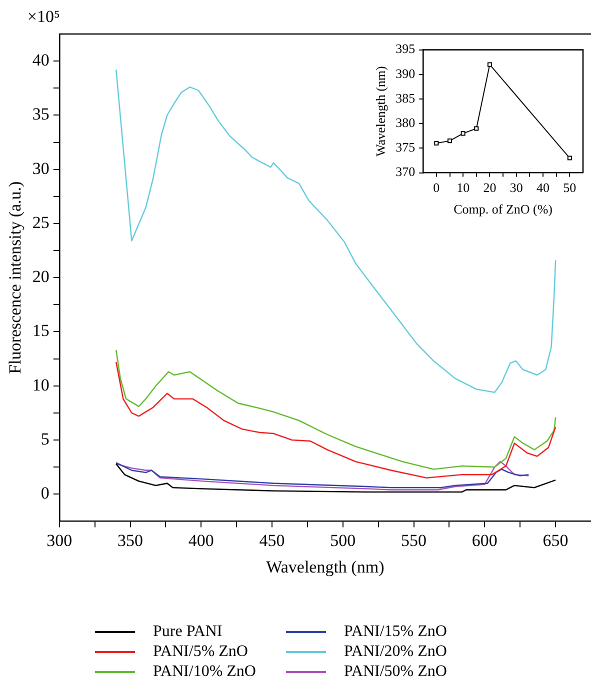  What do you see at coordinates (41, 276) in the screenshot?
I see `y-tick-label: 20` at bounding box center [41, 276].